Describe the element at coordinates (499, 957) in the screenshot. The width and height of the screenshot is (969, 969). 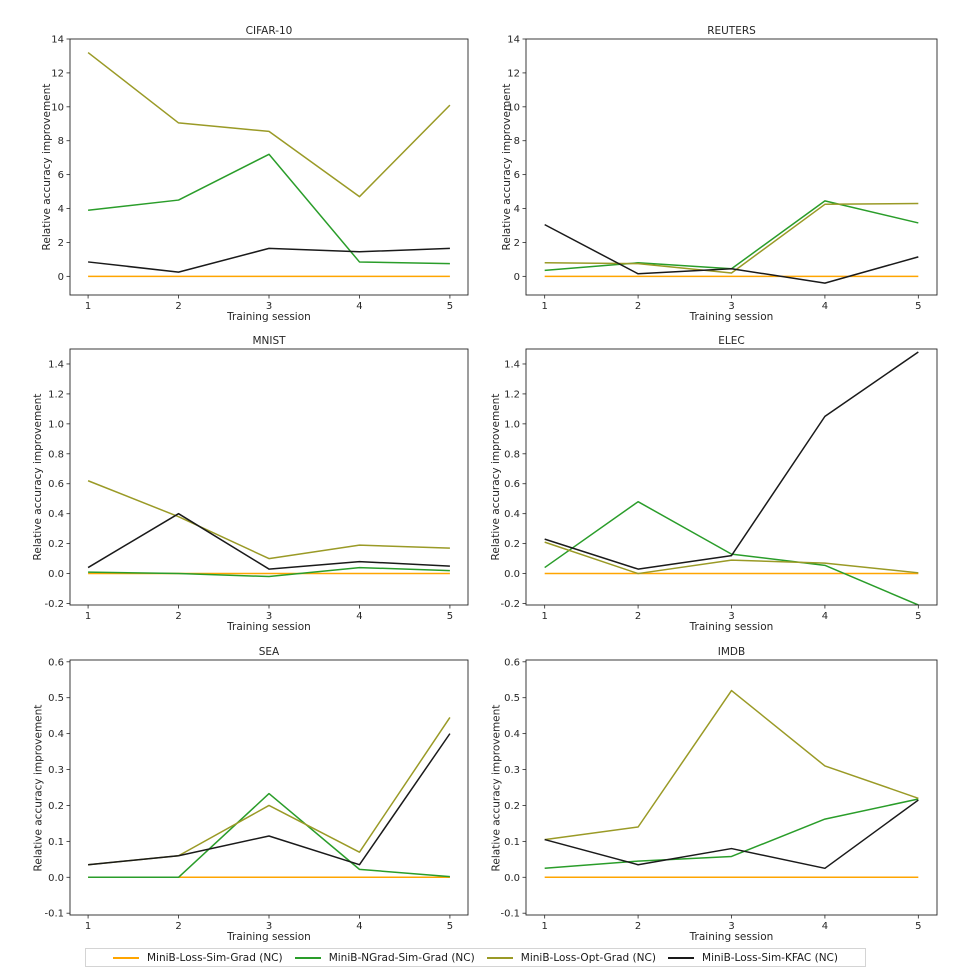
I see `legend-line-swatch-olive` at that location.